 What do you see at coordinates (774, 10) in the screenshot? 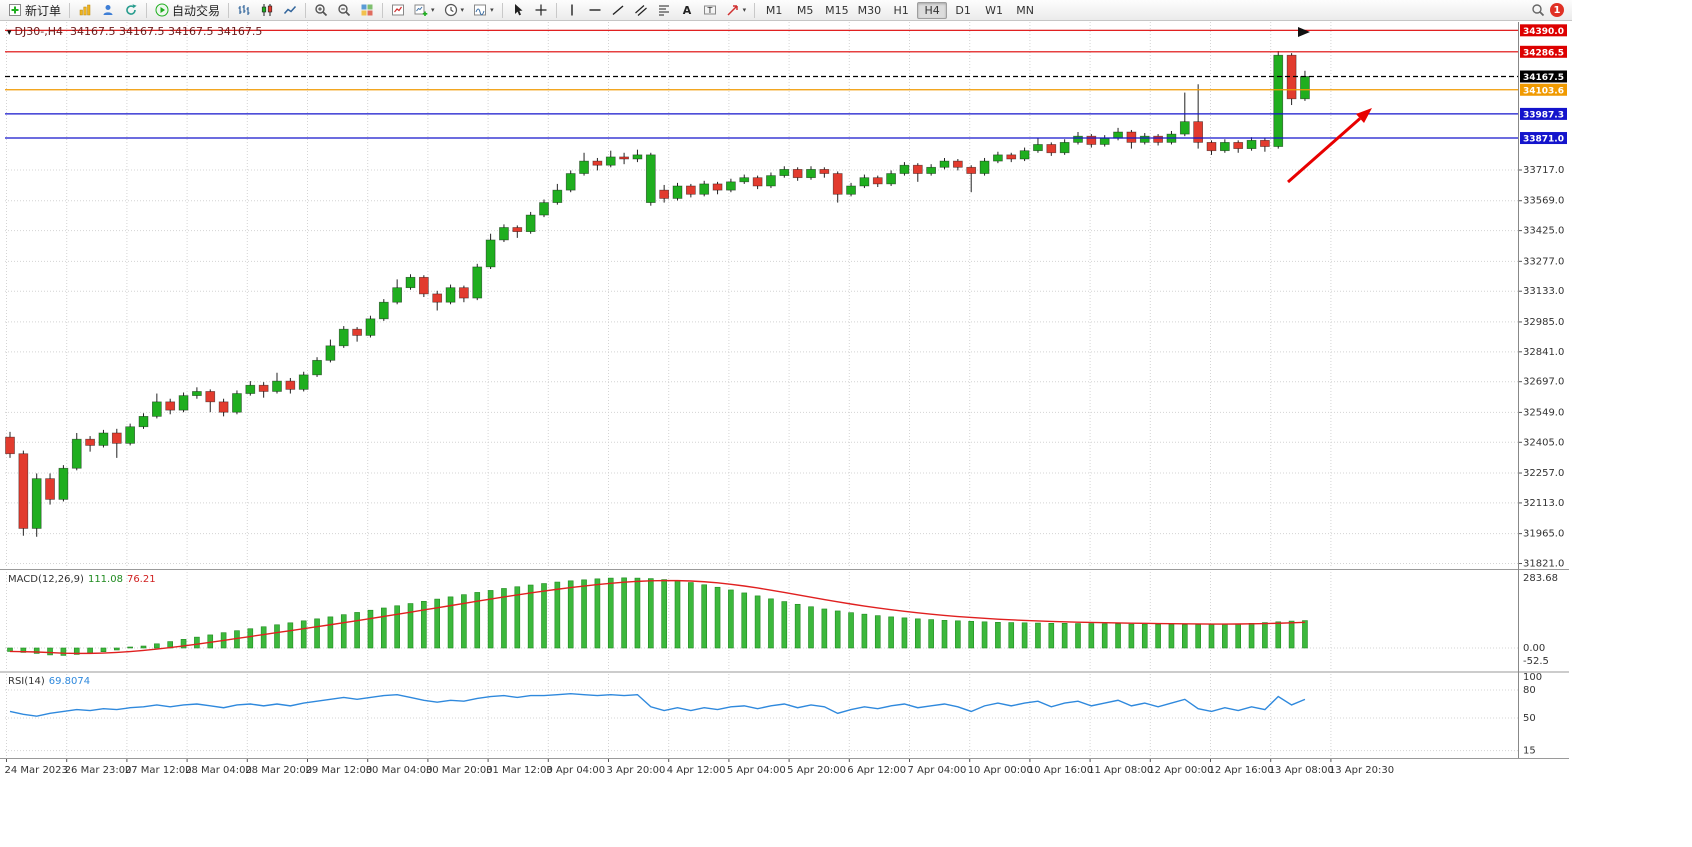
I see `timeframe-button-M1: M1` at bounding box center [774, 10].